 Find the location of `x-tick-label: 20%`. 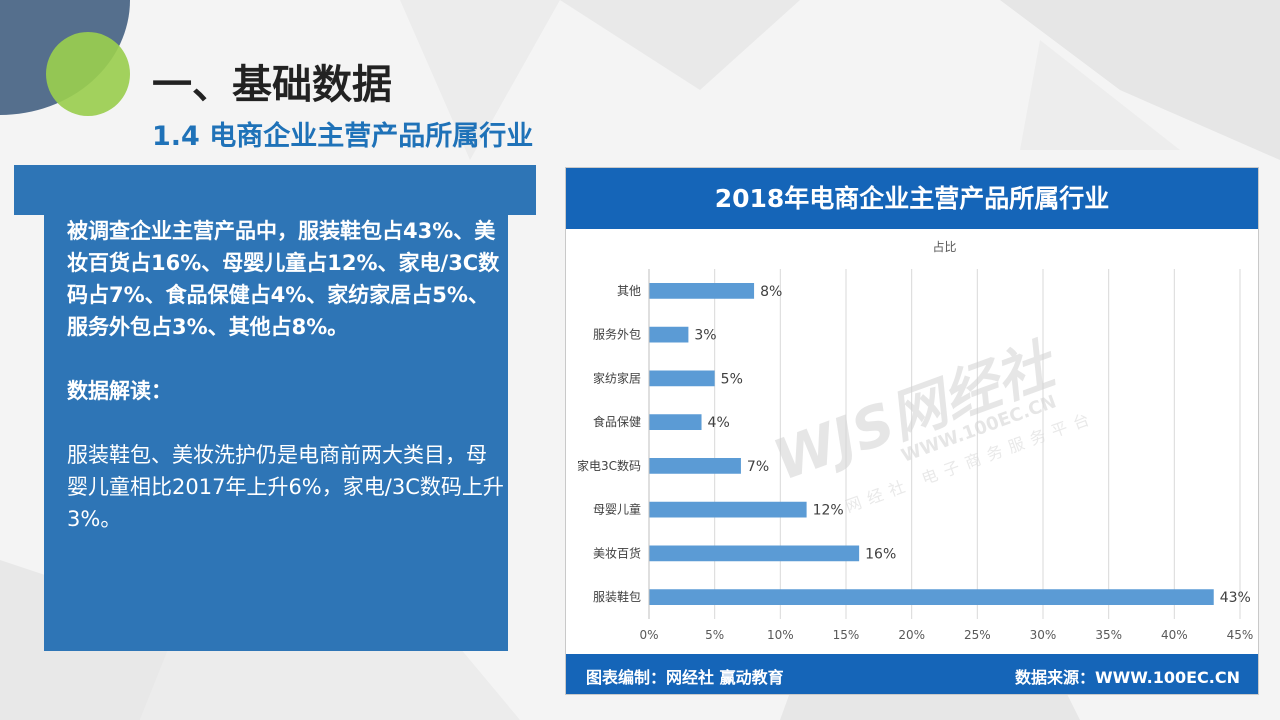

x-tick-label: 20% is located at coordinates (911, 635).